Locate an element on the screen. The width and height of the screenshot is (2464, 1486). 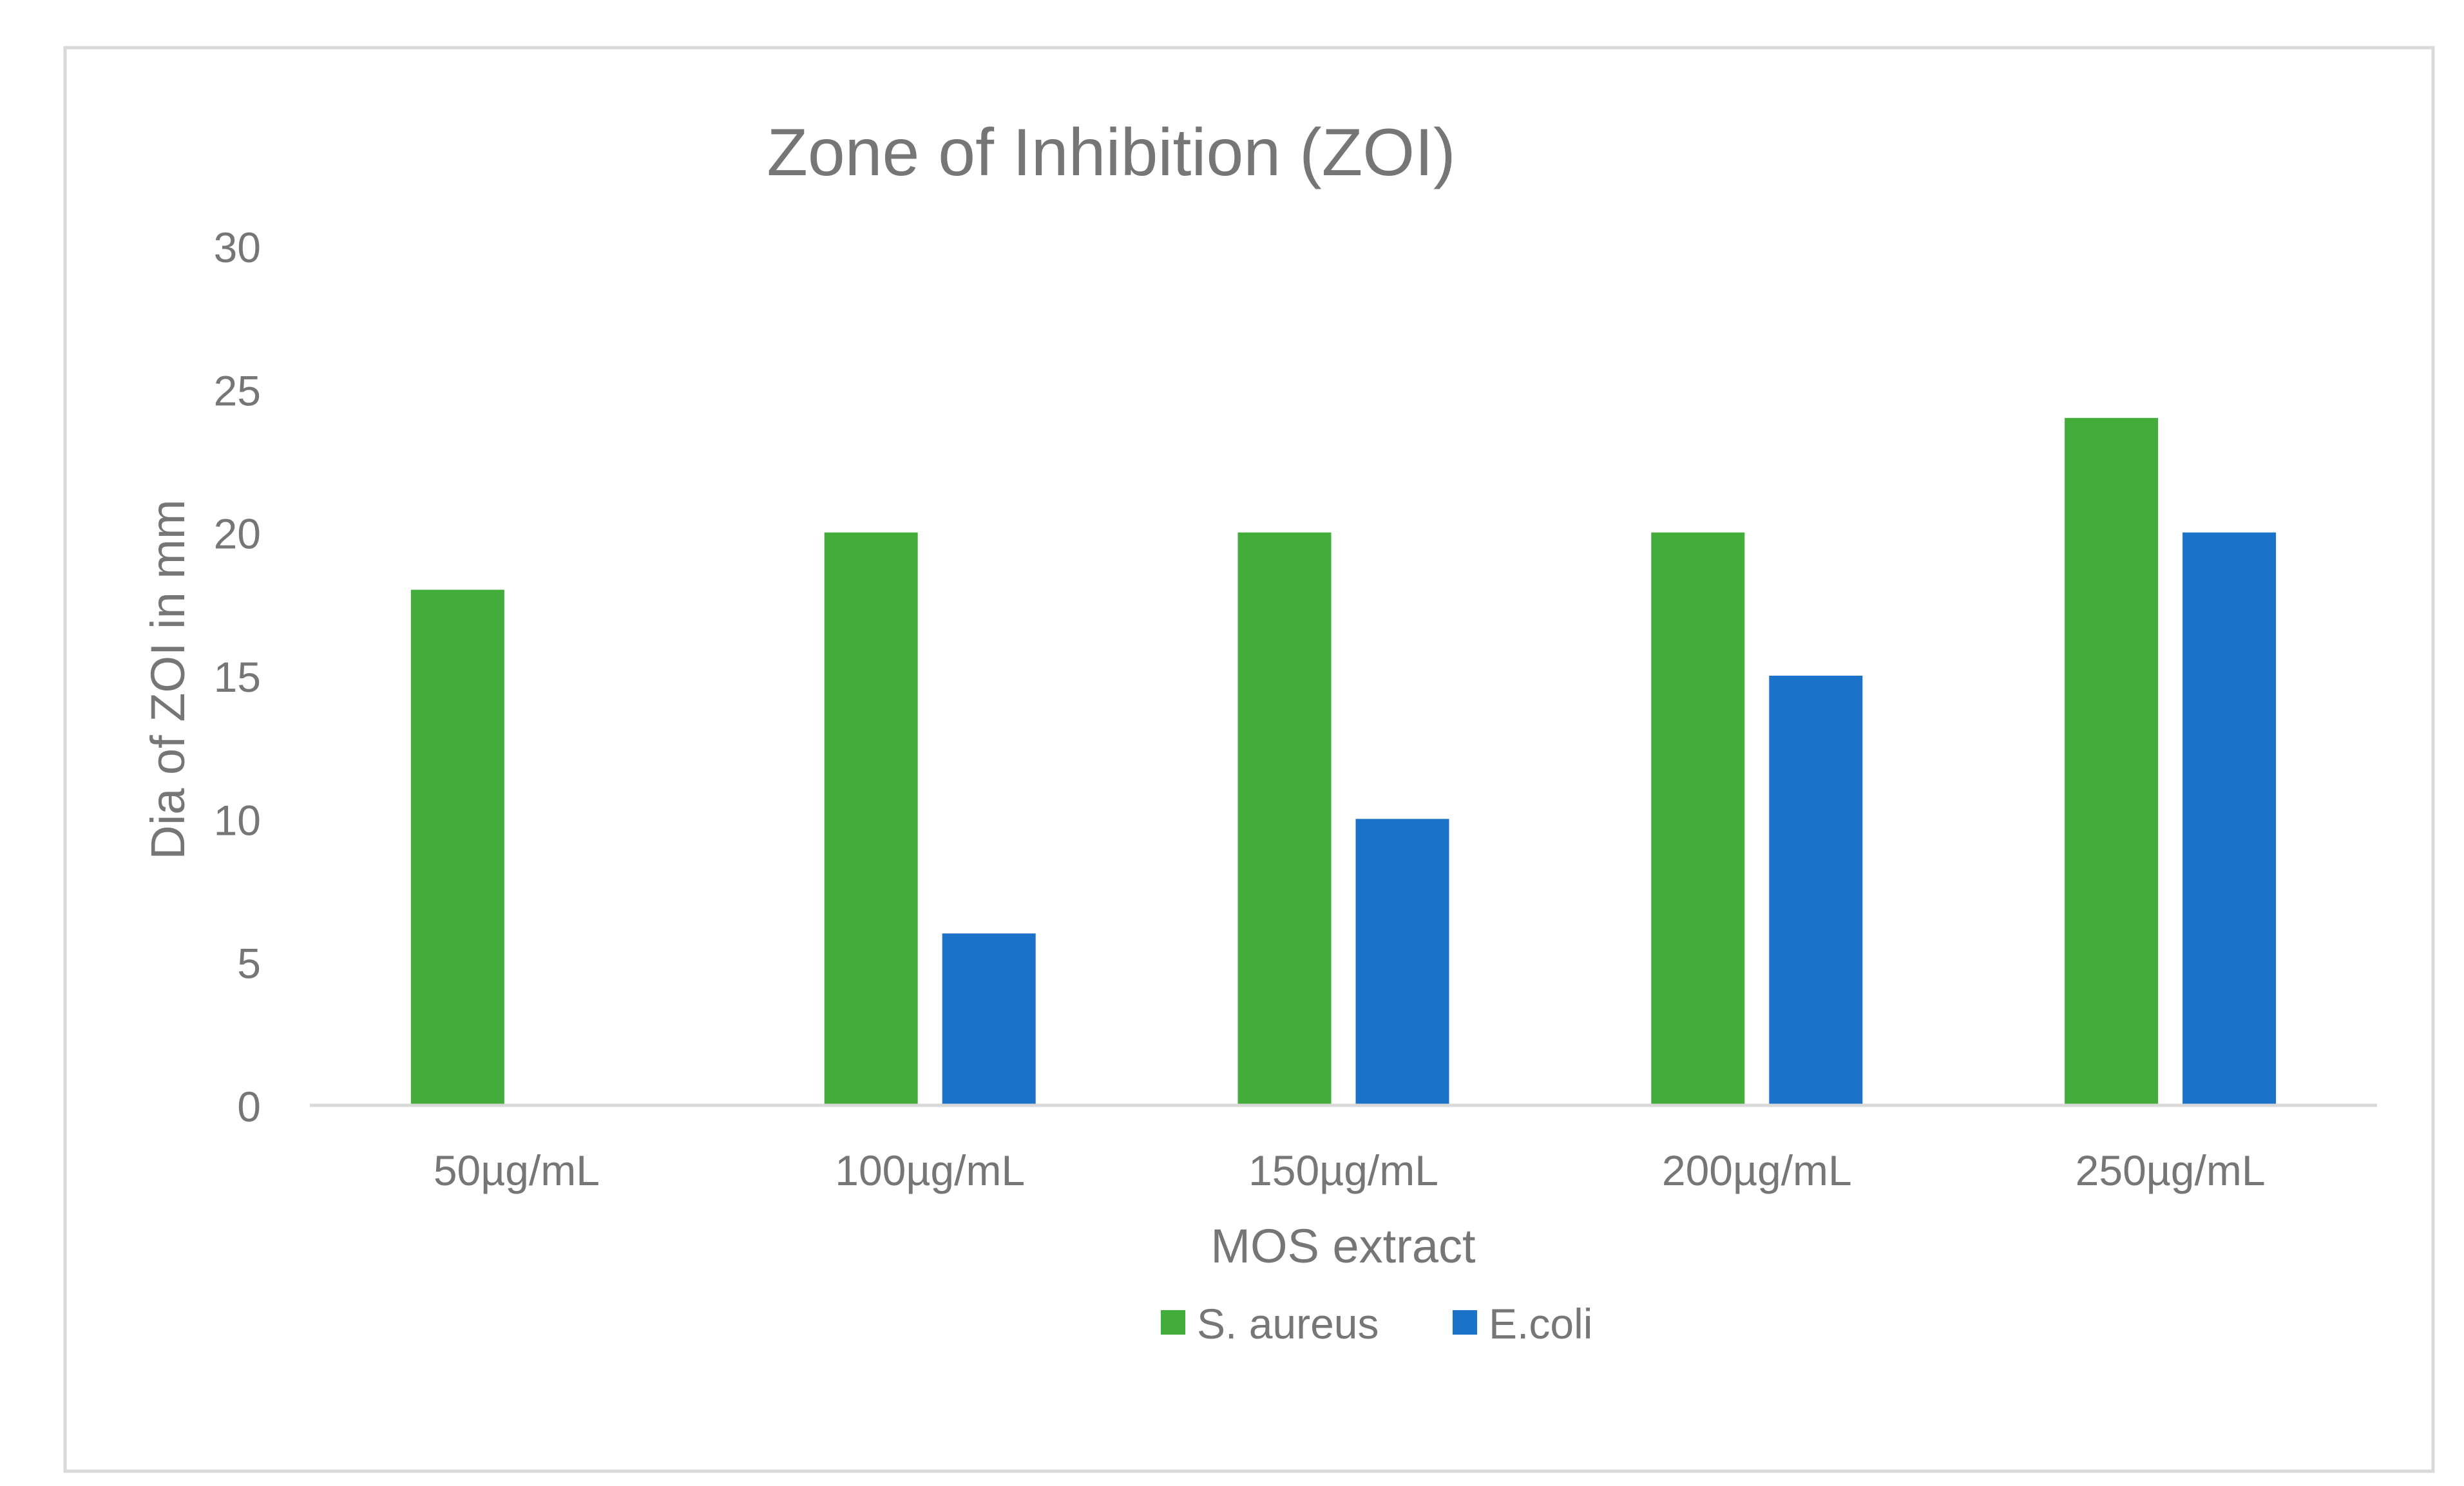
y-tick-labels: 0 5 10 15 20 25 30 is located at coordinates (237, 677).